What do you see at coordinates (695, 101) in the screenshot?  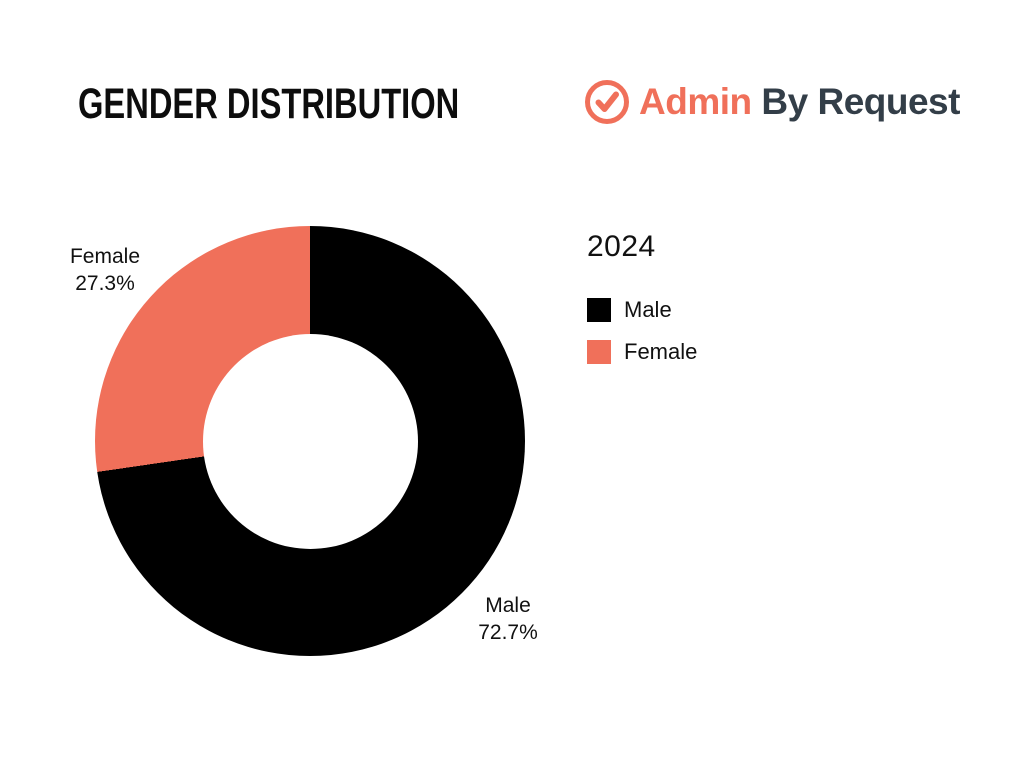 I see `logo-word-admin: Admin` at bounding box center [695, 101].